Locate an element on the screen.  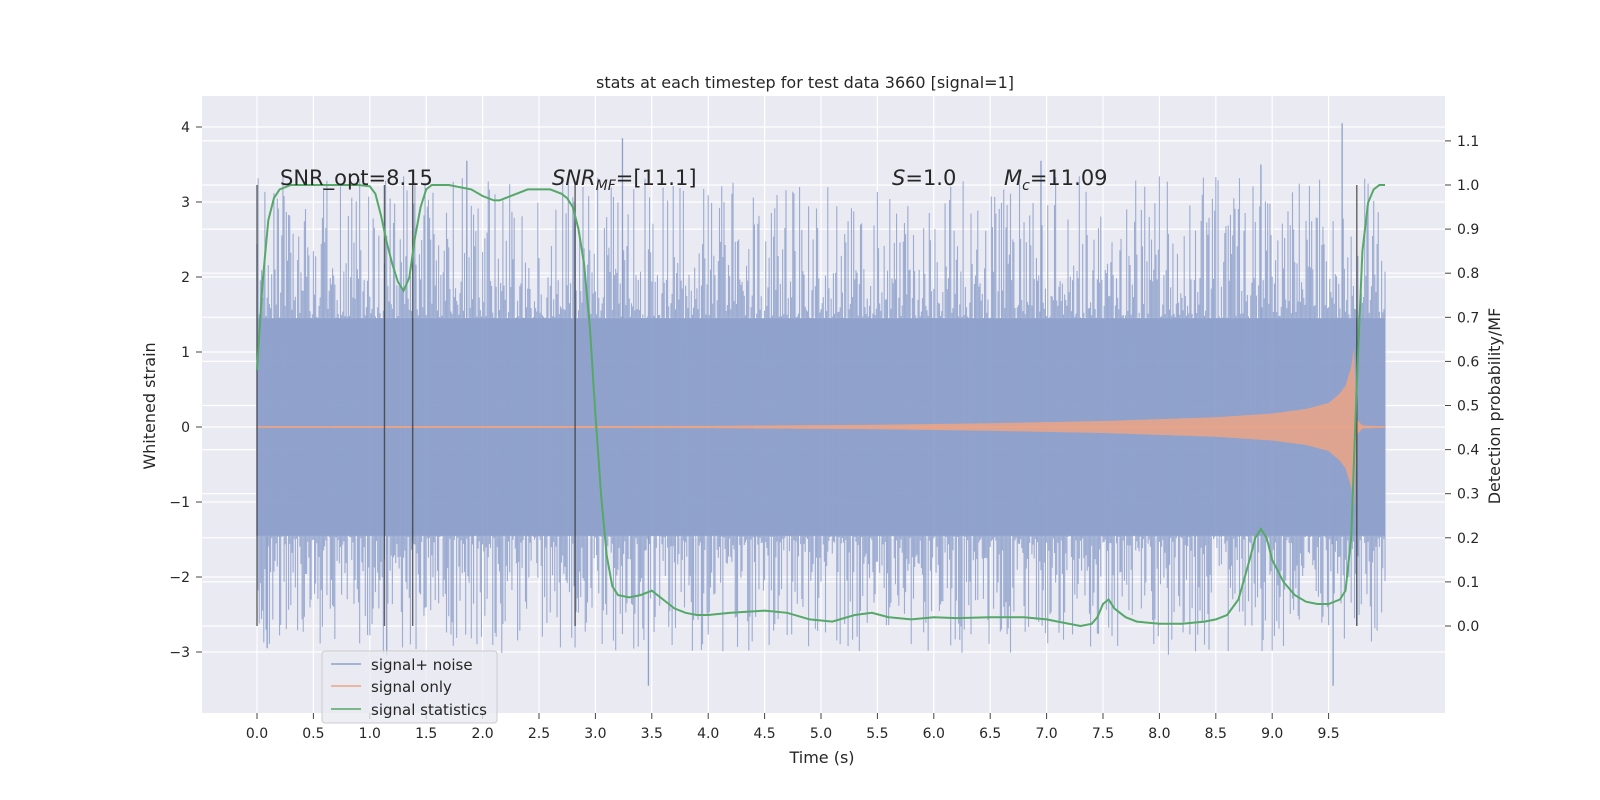
x-tick-label: 2.5 is located at coordinates (539, 734).